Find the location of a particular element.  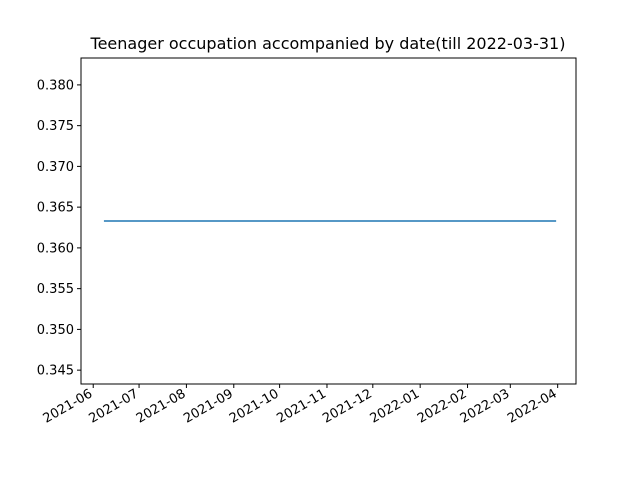

y-tick-label: 0.350 is located at coordinates (55, 330).